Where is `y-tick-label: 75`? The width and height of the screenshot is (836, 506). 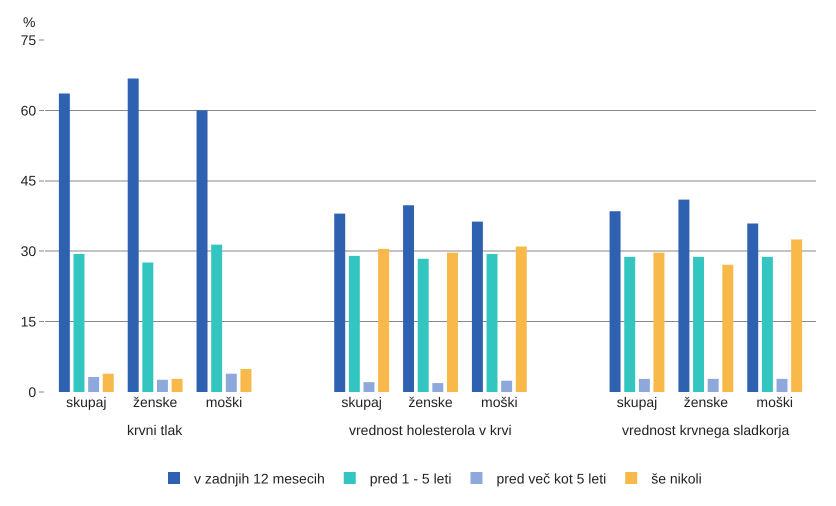
y-tick-label: 75 is located at coordinates (28, 40).